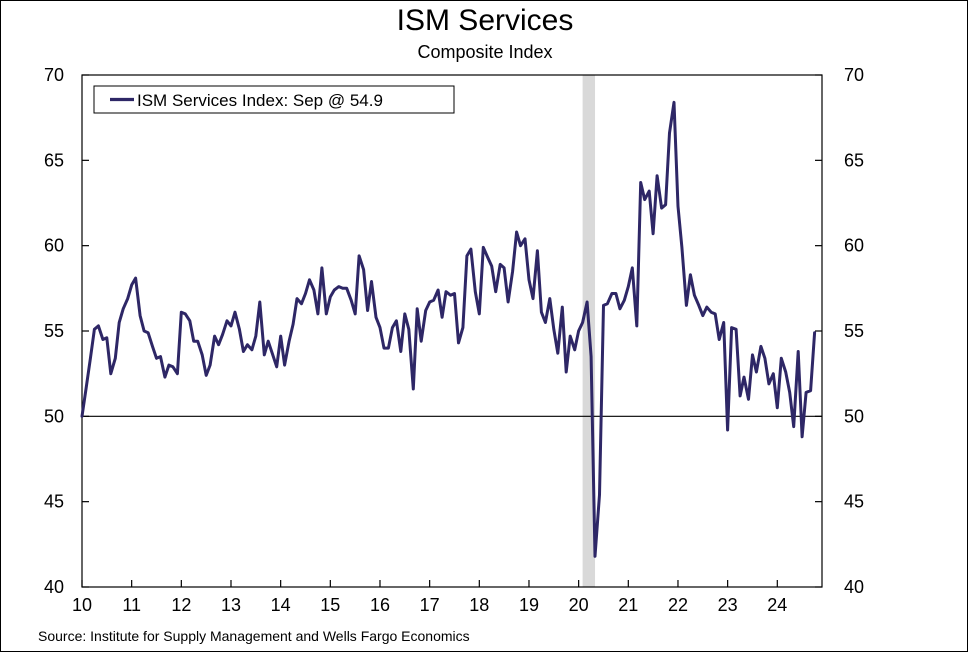  I want to click on x-tick-label: 11, so click(131, 605).